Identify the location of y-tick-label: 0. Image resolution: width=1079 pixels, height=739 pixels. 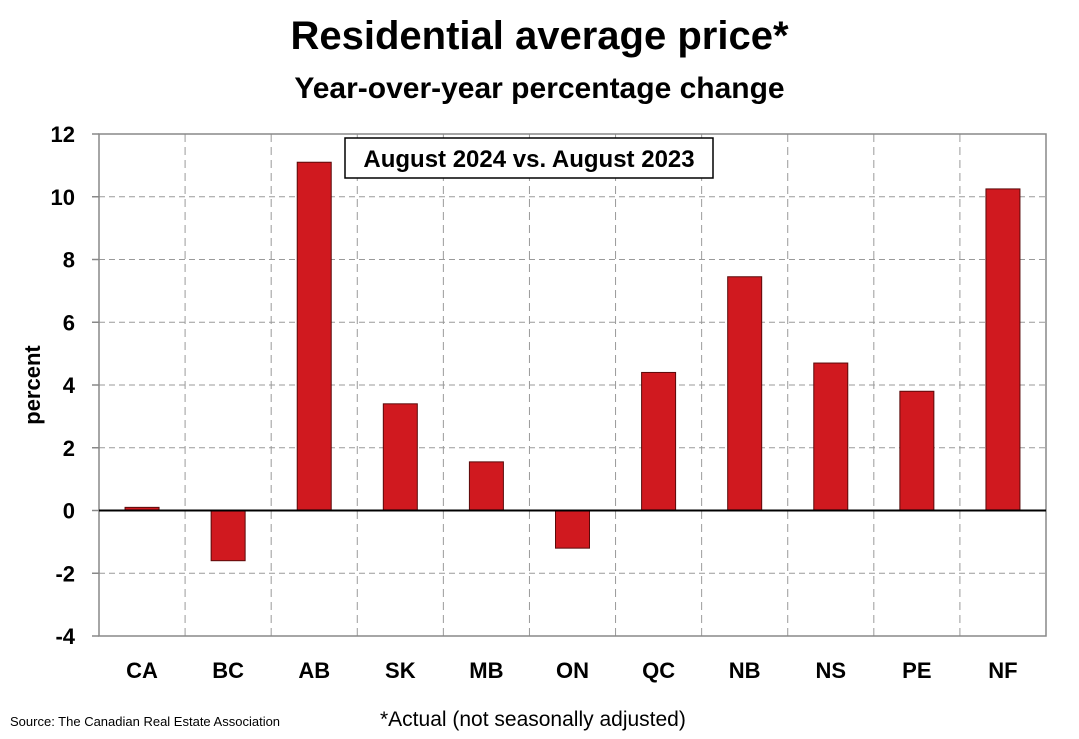
(69, 511).